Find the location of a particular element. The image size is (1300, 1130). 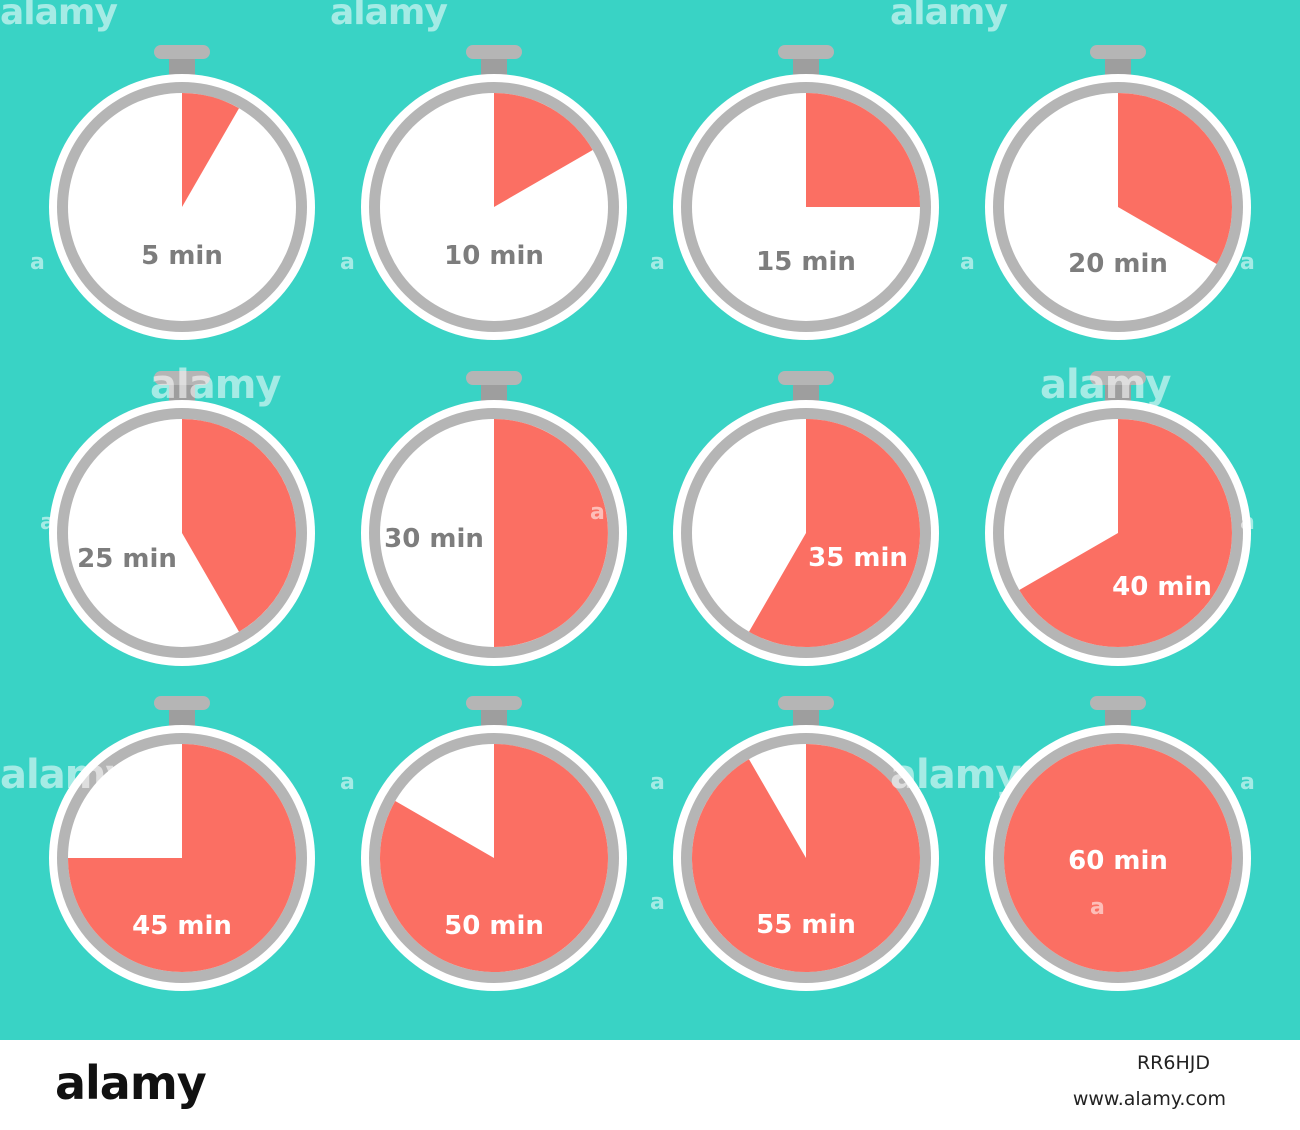

timer-label: 55 min is located at coordinates (806, 925).